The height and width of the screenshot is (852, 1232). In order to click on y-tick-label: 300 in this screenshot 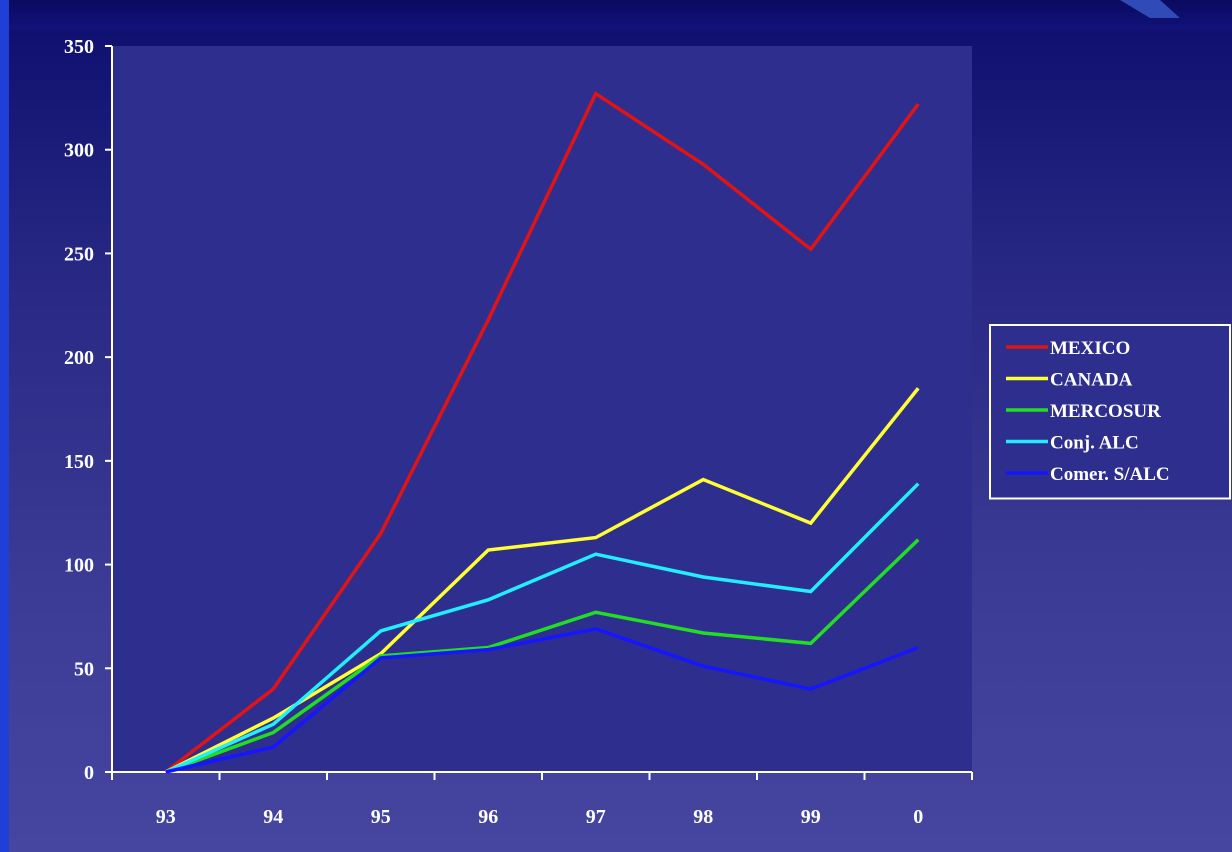, I will do `click(79, 151)`.